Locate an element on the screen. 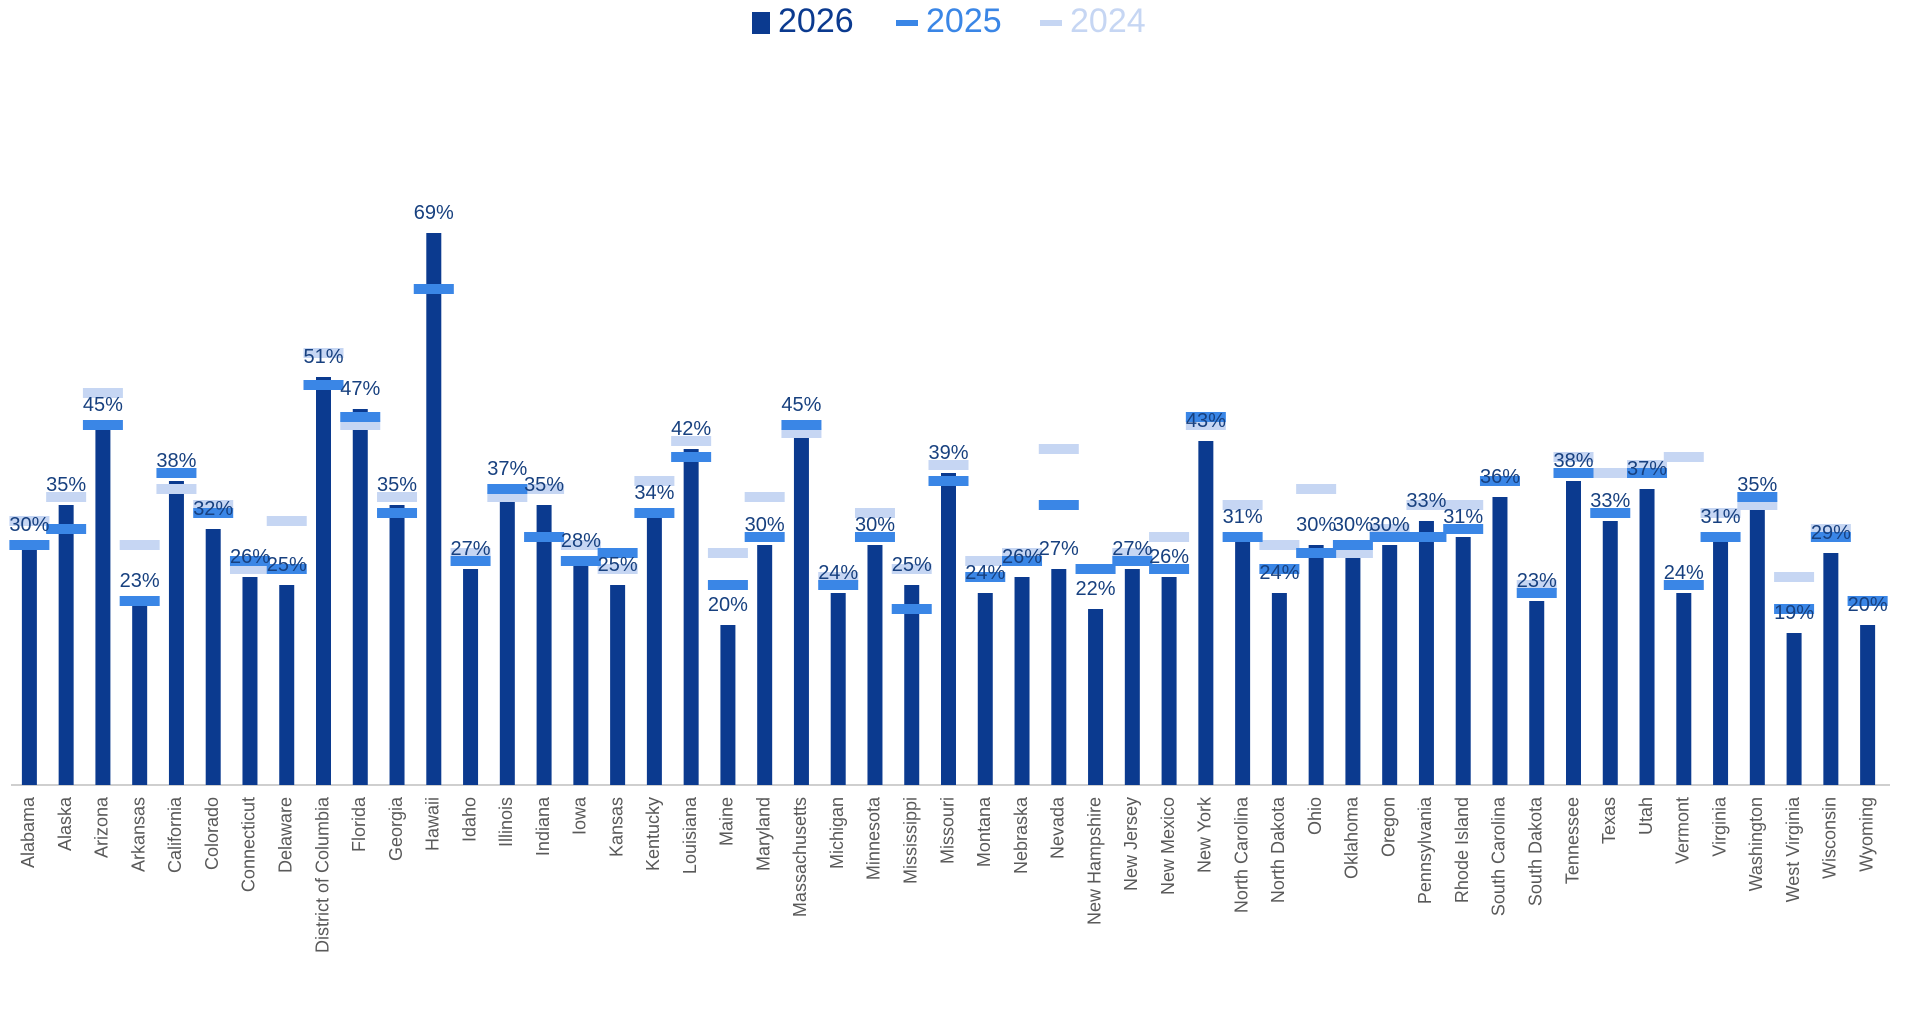 This screenshot has width=1908, height=1009. x-tick-label: Mississippi is located at coordinates (910, 840).